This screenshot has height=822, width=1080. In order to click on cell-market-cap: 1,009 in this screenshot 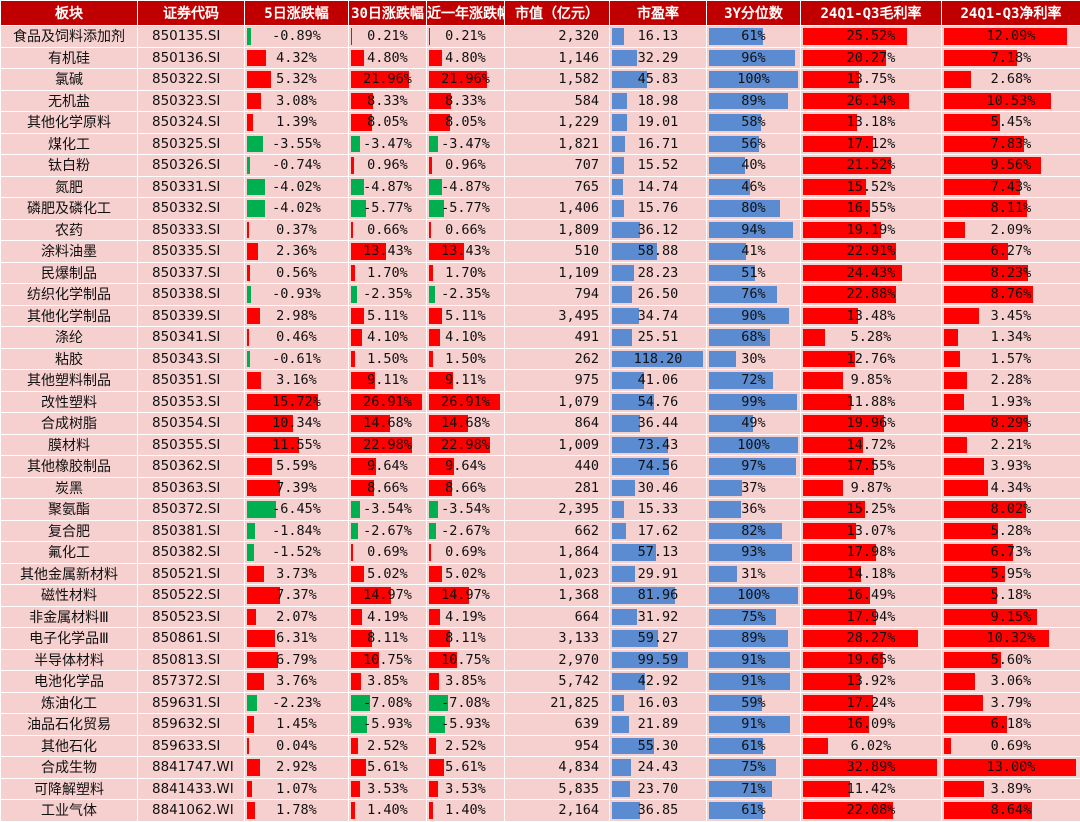, I will do `click(557, 445)`.